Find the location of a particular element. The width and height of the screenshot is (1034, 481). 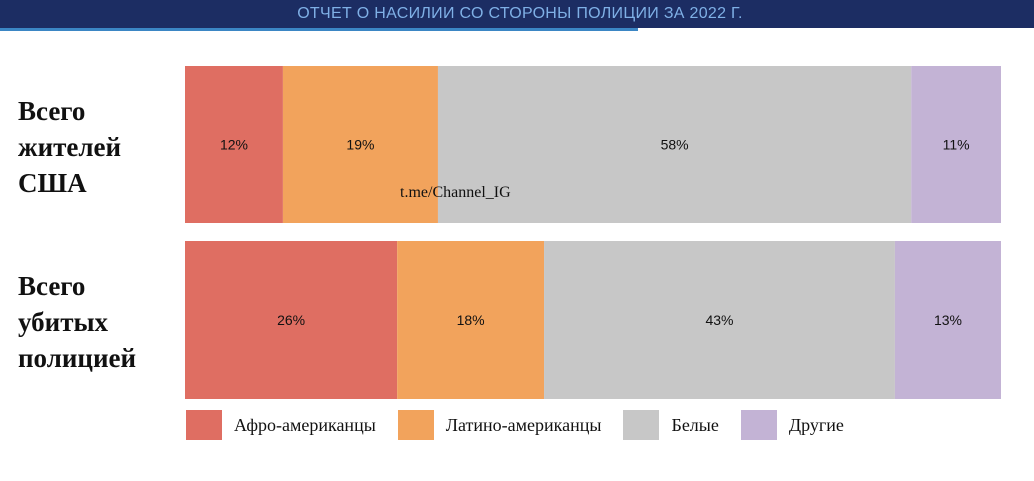

legend-label: Афро-американцы is located at coordinates (305, 424).